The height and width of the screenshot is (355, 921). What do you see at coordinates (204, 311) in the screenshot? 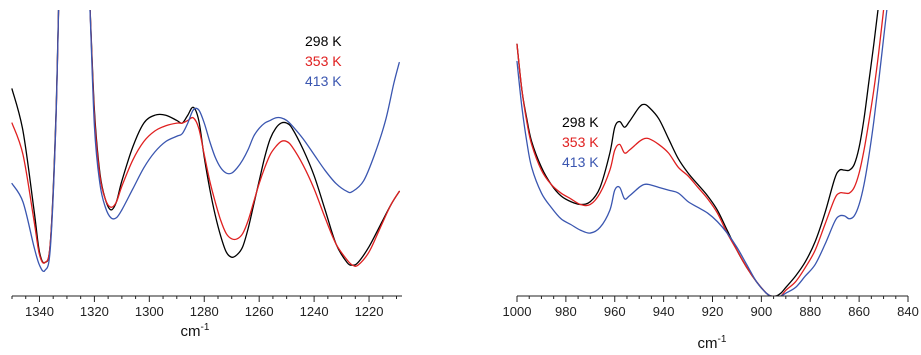
I see `x-tick-label: 1280` at bounding box center [204, 311].